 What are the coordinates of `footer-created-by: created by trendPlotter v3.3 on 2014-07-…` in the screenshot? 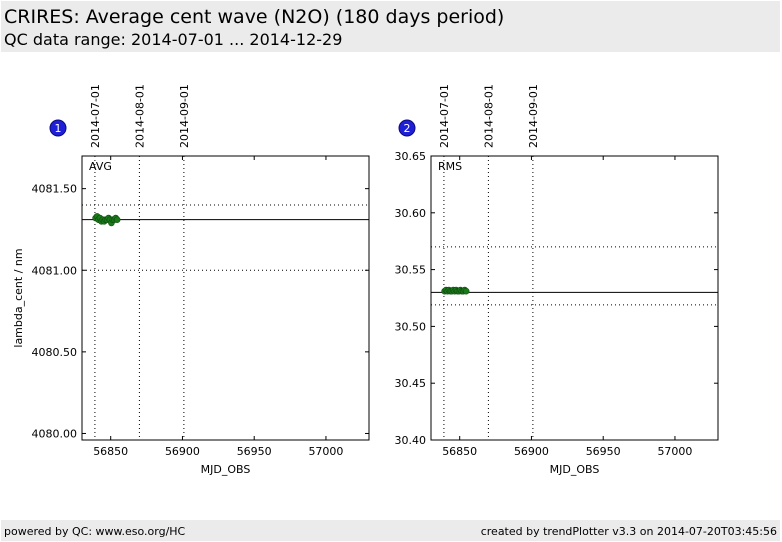 It's located at (628, 531).